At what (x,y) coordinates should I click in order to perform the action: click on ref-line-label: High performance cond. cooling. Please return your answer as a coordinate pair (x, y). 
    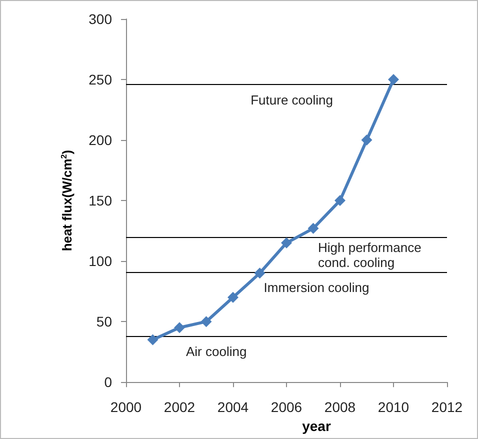
    Looking at the image, I should click on (371, 255).